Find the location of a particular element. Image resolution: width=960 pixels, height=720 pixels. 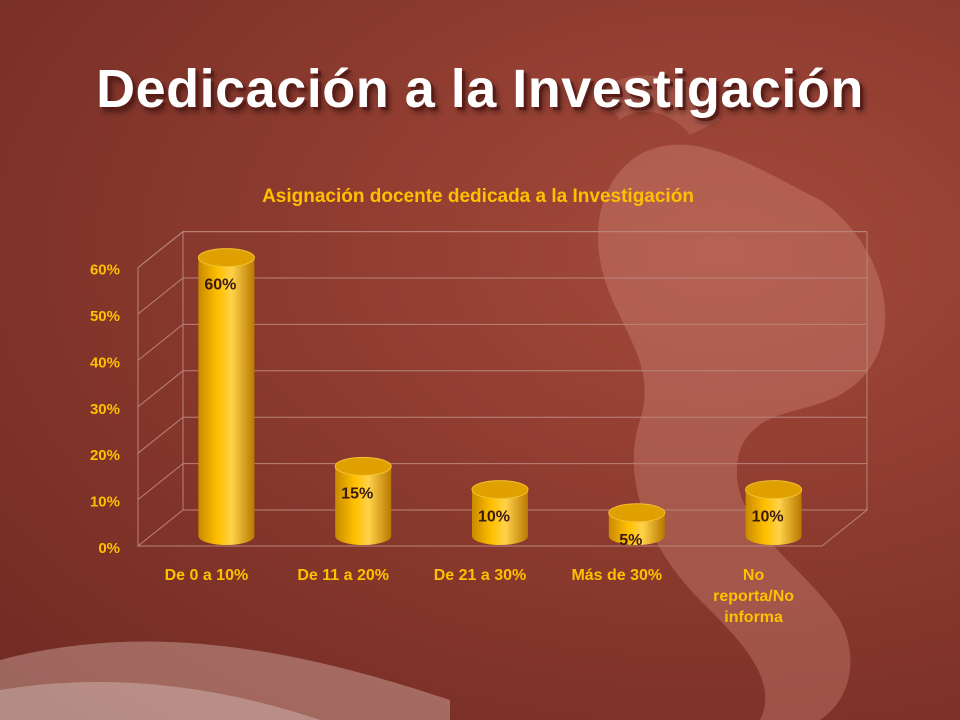

x-category-label: De 0 a 10% is located at coordinates (207, 575).